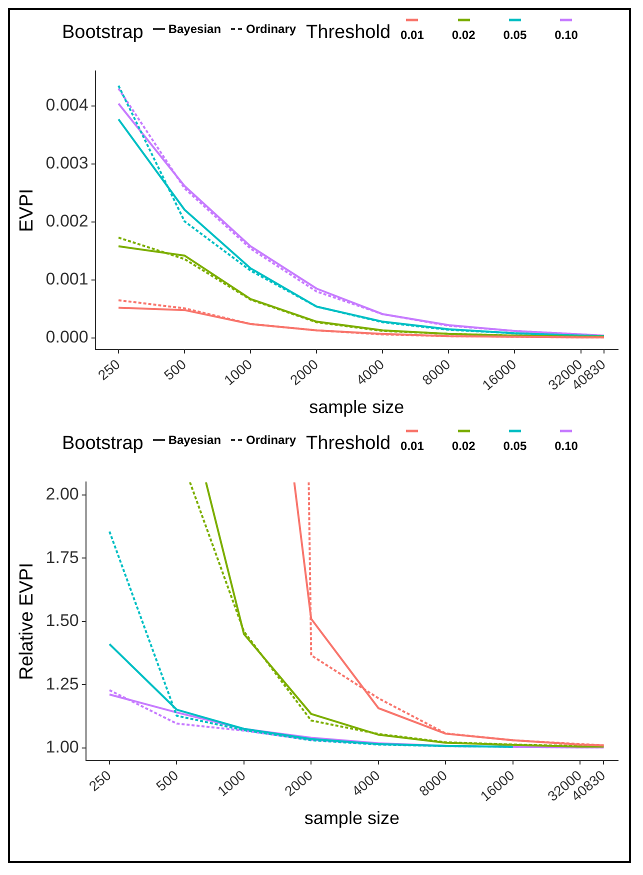 This screenshot has width=643, height=875. What do you see at coordinates (62, 557) in the screenshot?
I see `y-tick-label: 1.75` at bounding box center [62, 557].